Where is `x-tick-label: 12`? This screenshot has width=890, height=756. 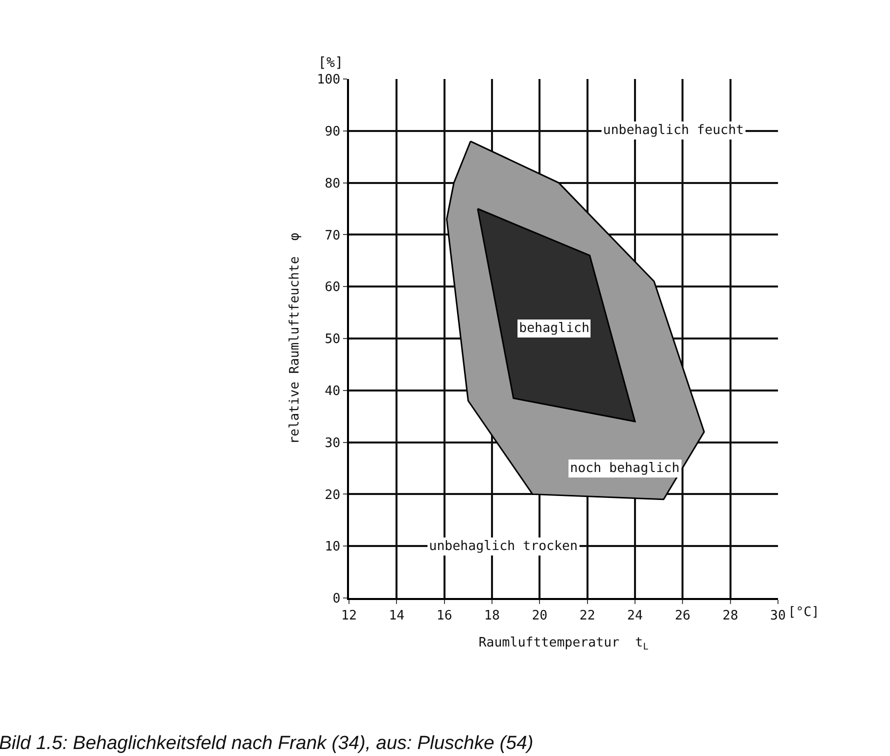
x-tick-label: 12 is located at coordinates (349, 616).